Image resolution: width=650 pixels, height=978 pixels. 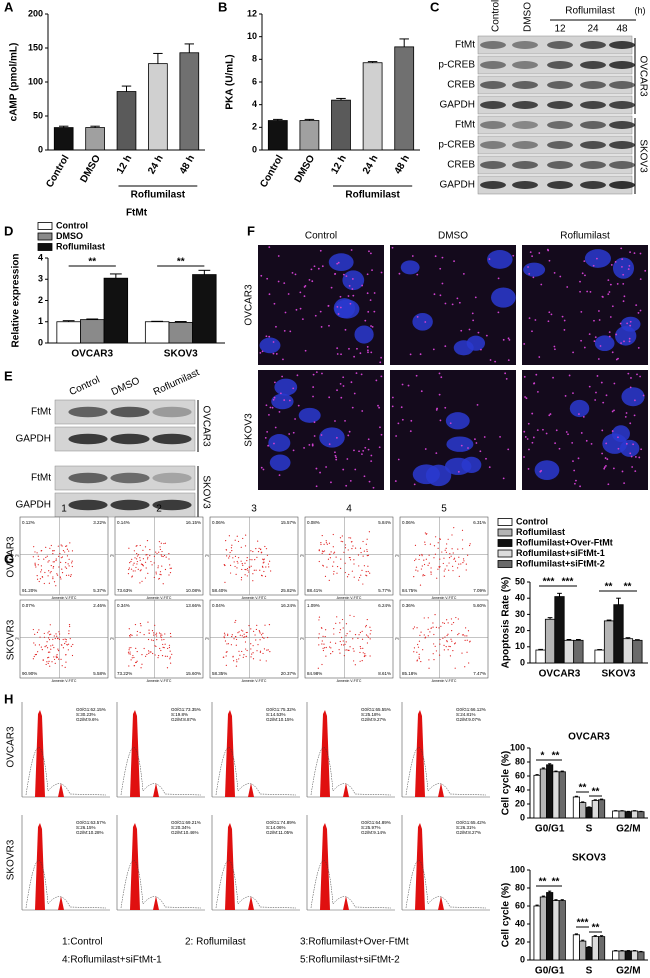 I want to click on quadrant-value: 58.40%, so click(x=219, y=590).